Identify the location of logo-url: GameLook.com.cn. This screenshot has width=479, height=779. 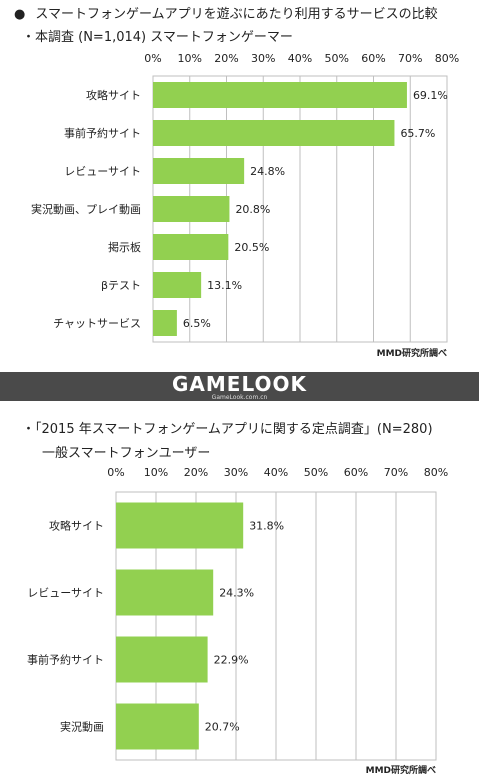
(239, 397).